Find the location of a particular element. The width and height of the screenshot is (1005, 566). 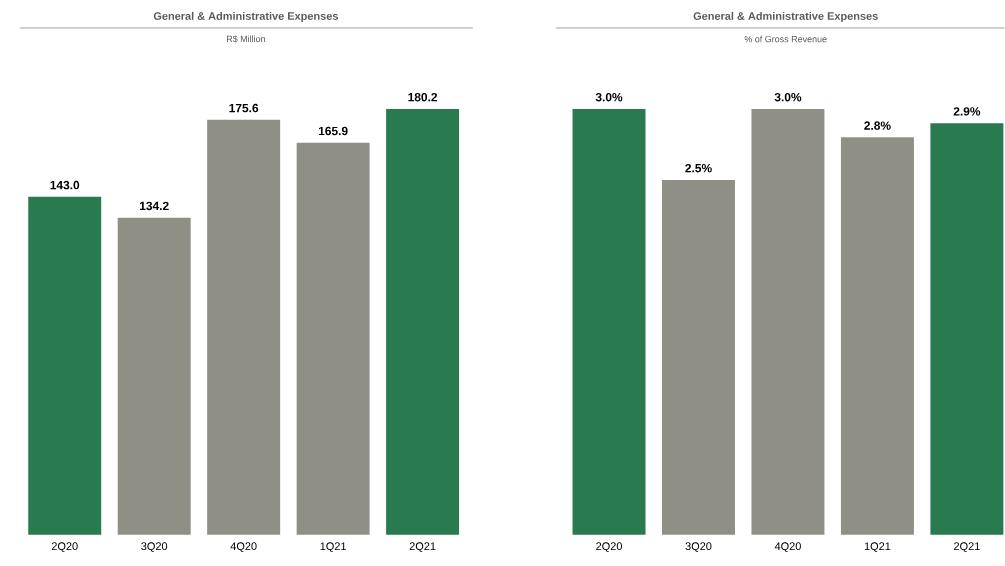

data-label: 134.2 is located at coordinates (154, 206).